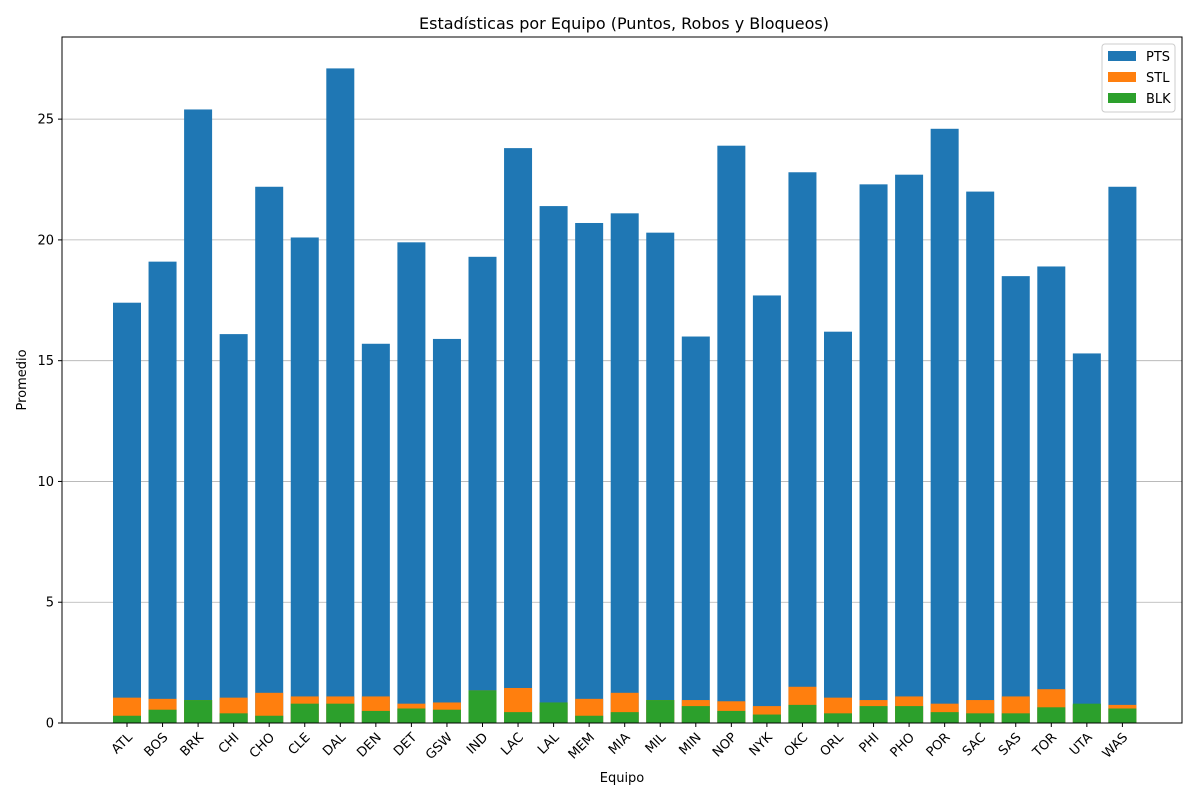 The height and width of the screenshot is (804, 1200). What do you see at coordinates (45, 240) in the screenshot?
I see `y-tick-label: 20` at bounding box center [45, 240].